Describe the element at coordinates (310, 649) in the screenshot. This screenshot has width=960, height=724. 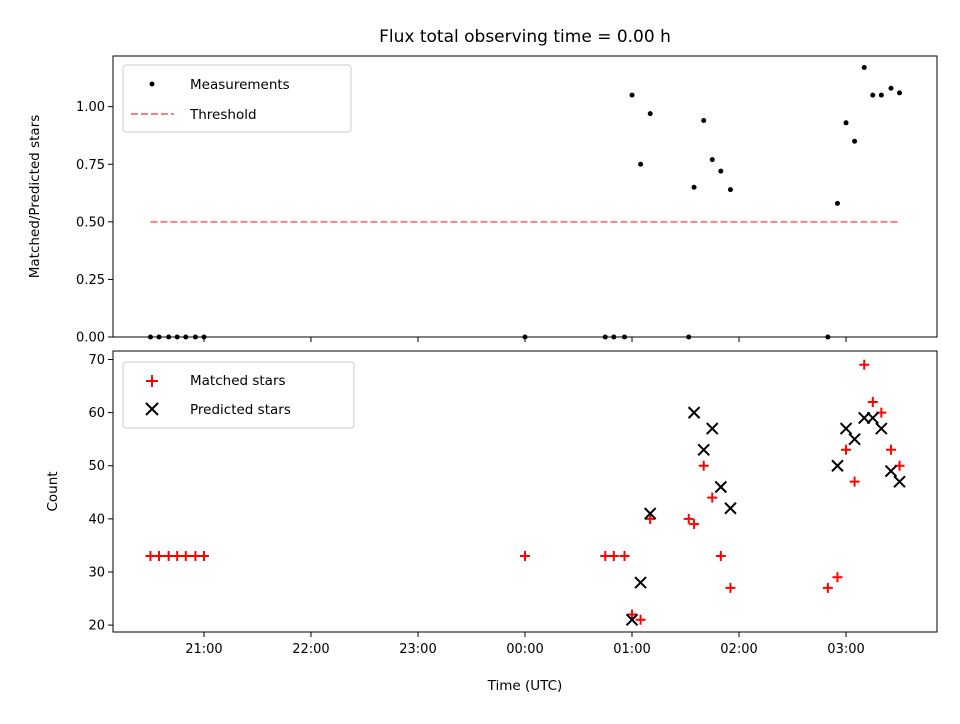
I see `x-tick-label: 22:00` at that location.